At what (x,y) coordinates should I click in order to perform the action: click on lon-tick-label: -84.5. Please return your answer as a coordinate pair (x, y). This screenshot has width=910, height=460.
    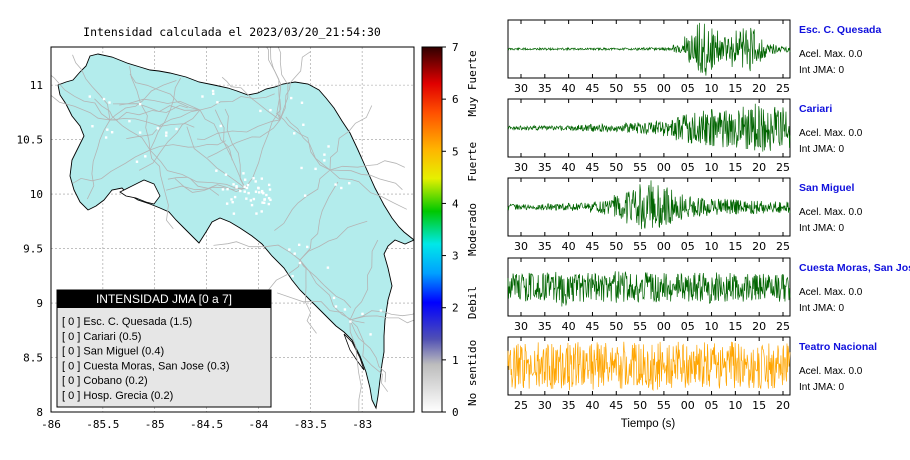
    Looking at the image, I should click on (206, 424).